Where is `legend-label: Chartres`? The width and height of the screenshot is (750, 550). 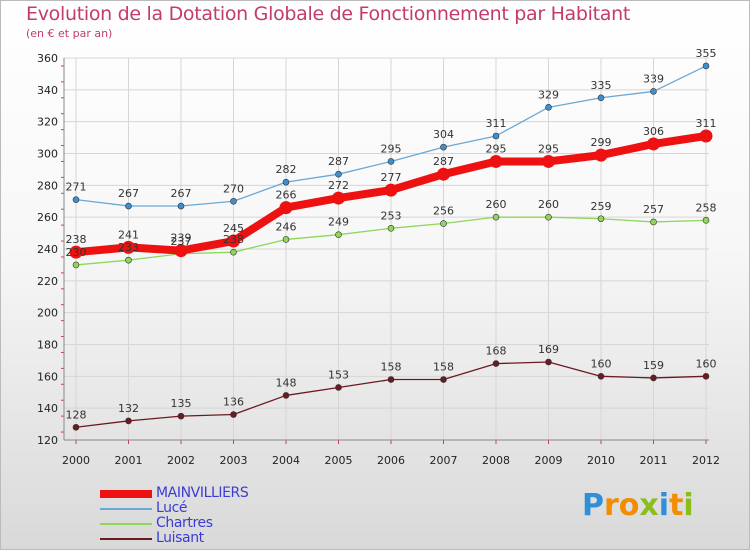
legend-label: Chartres is located at coordinates (184, 523).